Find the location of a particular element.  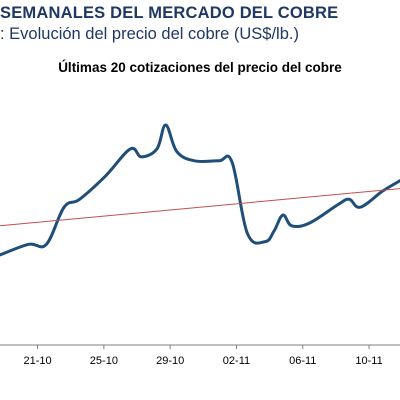

chart-axes is located at coordinates (200, 346).